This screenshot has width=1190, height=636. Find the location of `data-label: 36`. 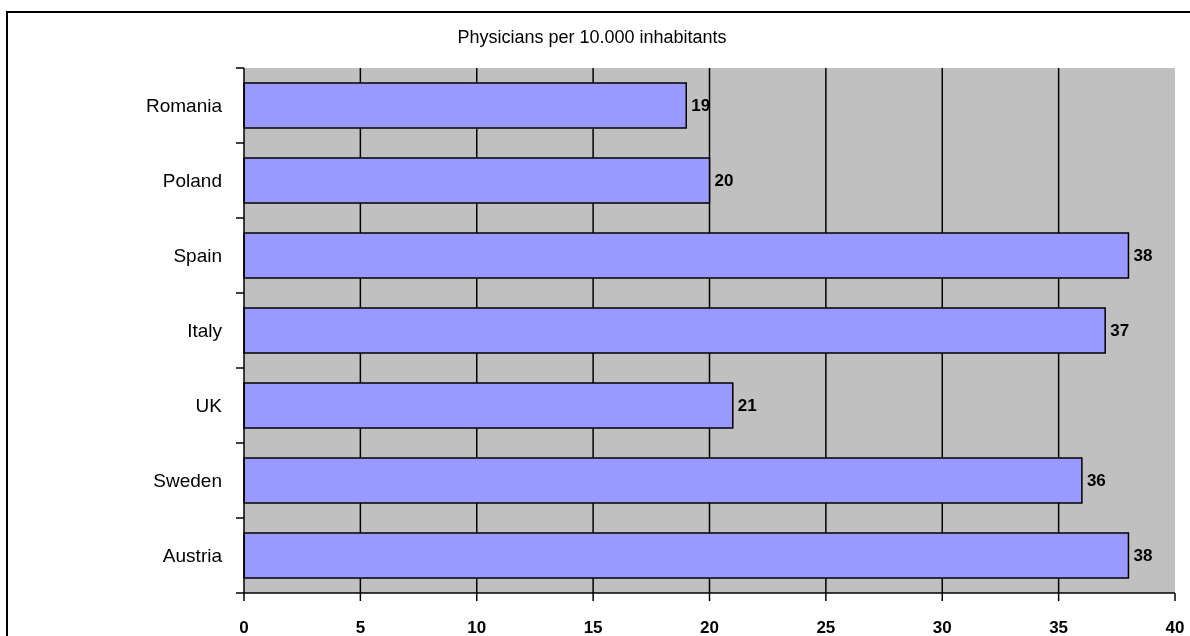

data-label: 36 is located at coordinates (1096, 481).